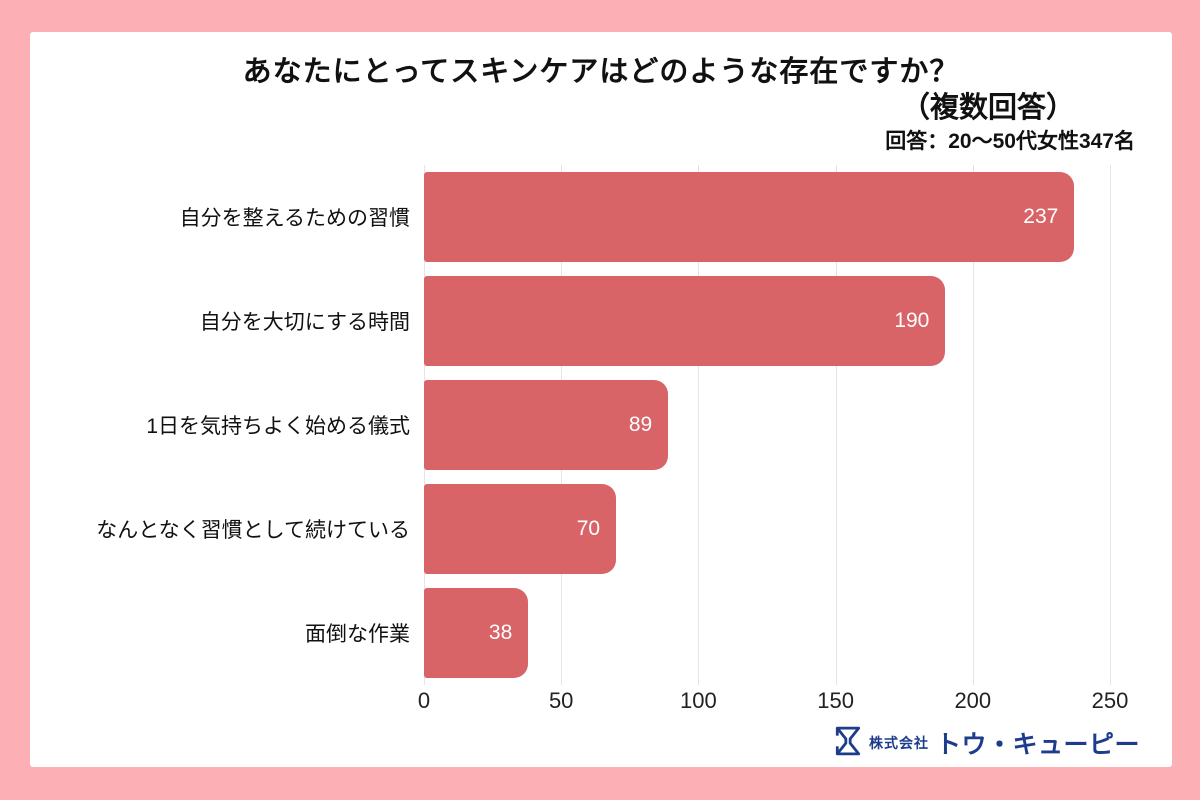 Image resolution: width=1200 pixels, height=800 pixels. Describe the element at coordinates (357, 635) in the screenshot. I see `category-label: 面倒な作業` at that location.